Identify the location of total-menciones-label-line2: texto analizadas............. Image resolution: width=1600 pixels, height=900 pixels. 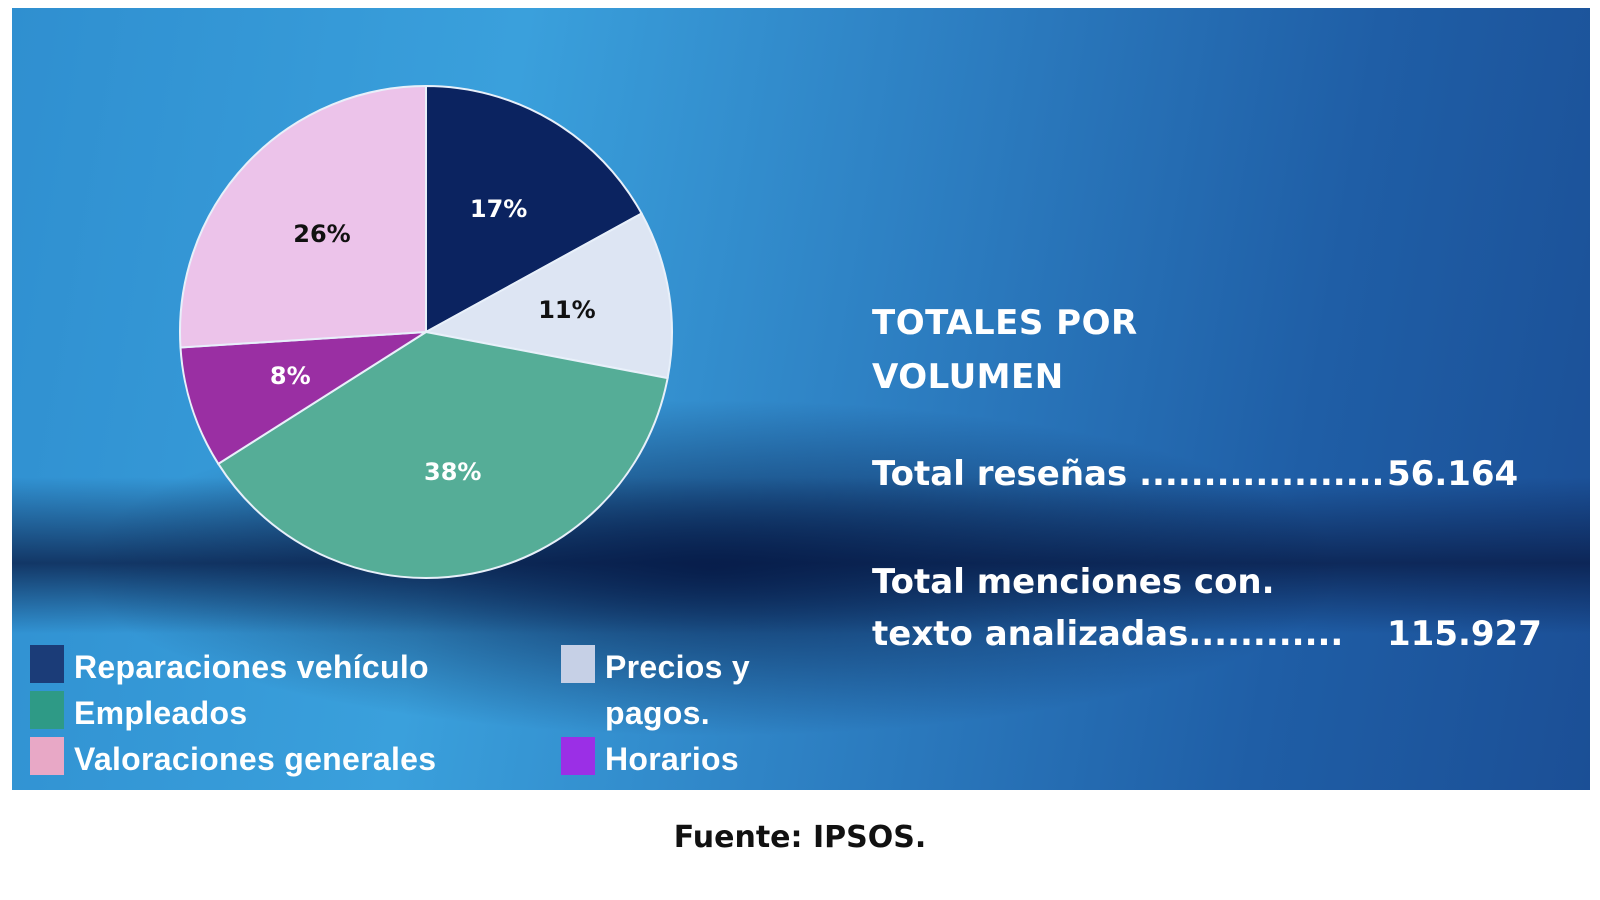
(1108, 634).